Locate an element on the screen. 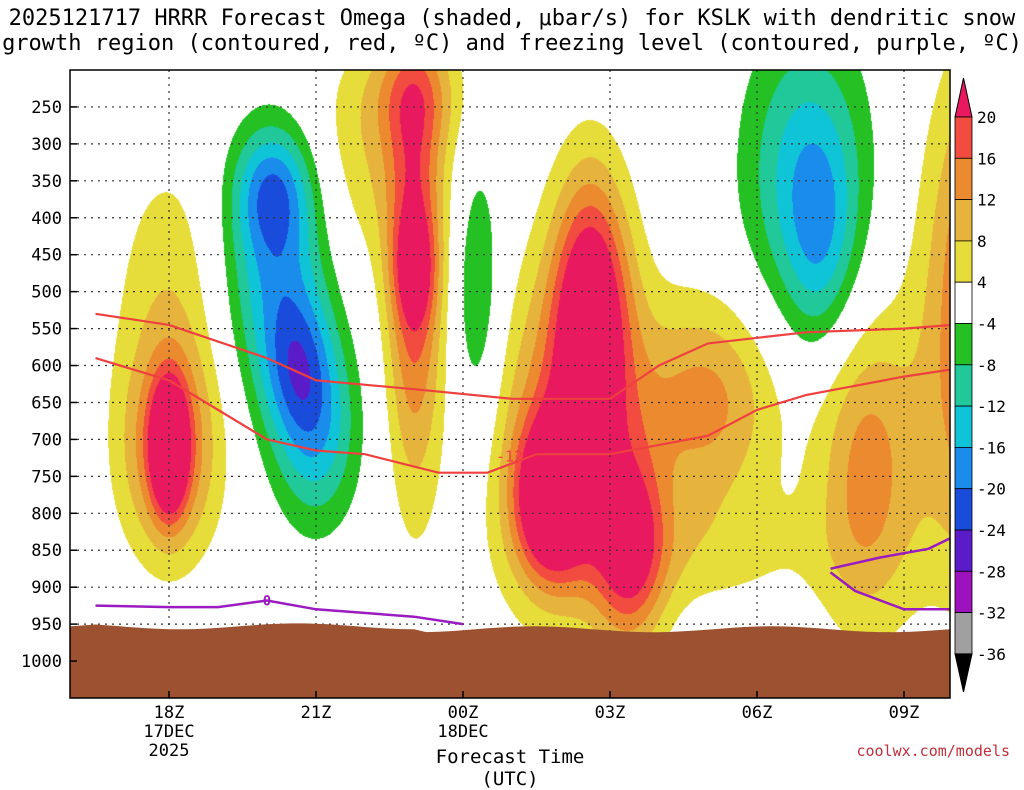 This screenshot has height=790, width=1024. colorbar-label-12: -32 is located at coordinates (991, 613).